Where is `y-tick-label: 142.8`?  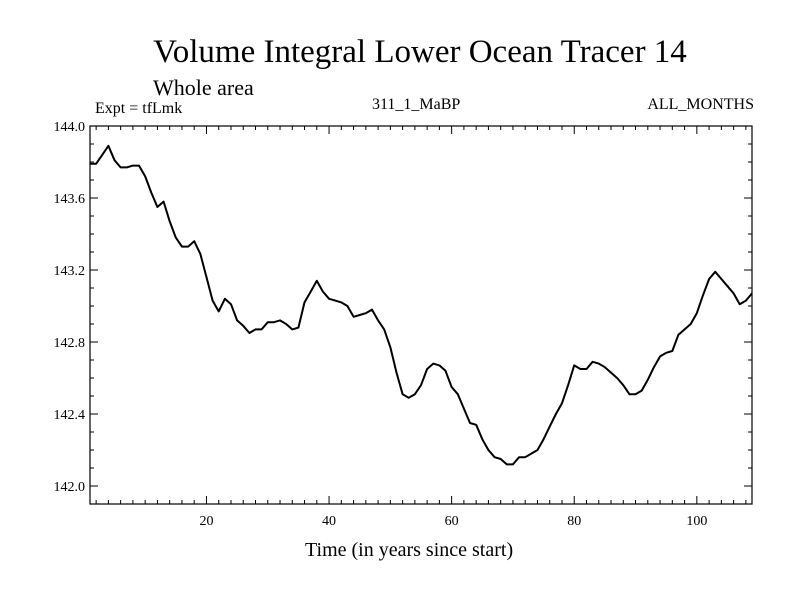
y-tick-label: 142.8 is located at coordinates (70, 343).